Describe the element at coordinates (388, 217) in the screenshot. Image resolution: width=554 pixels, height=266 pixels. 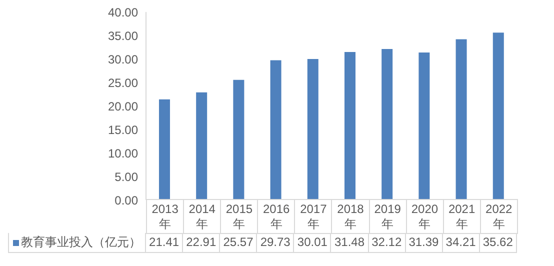
I see `x-tick-label: 2019年` at that location.